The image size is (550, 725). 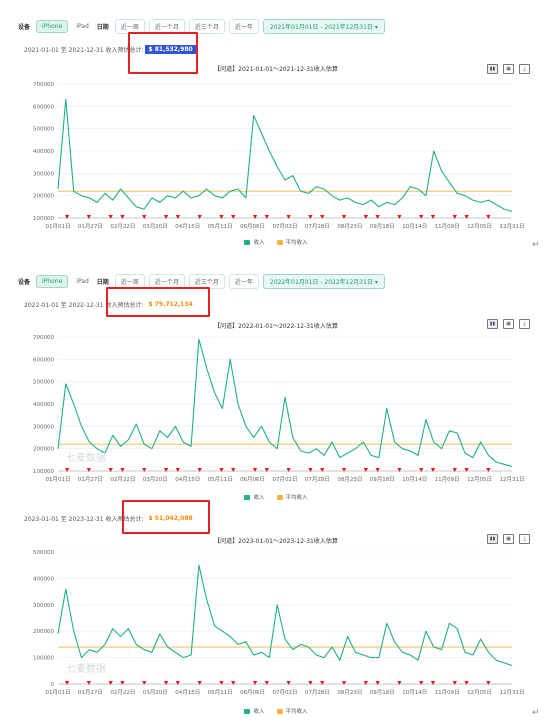 I want to click on legend-avg-label: 平均收入, so click(x=296, y=498).